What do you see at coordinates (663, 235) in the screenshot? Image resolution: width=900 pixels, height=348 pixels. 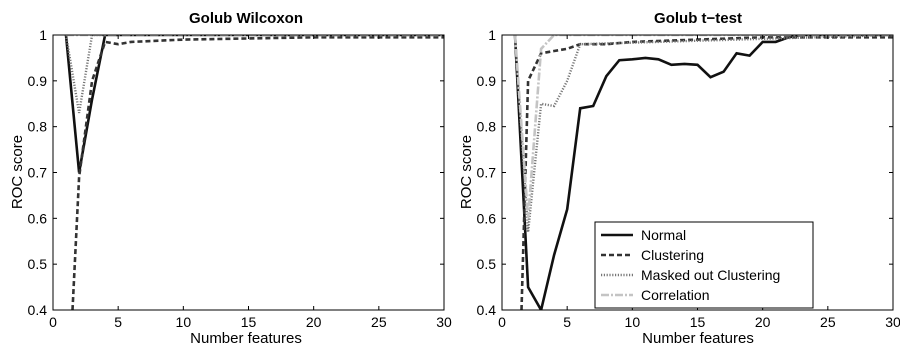 I see `legend-label-normal: Normal` at bounding box center [663, 235].